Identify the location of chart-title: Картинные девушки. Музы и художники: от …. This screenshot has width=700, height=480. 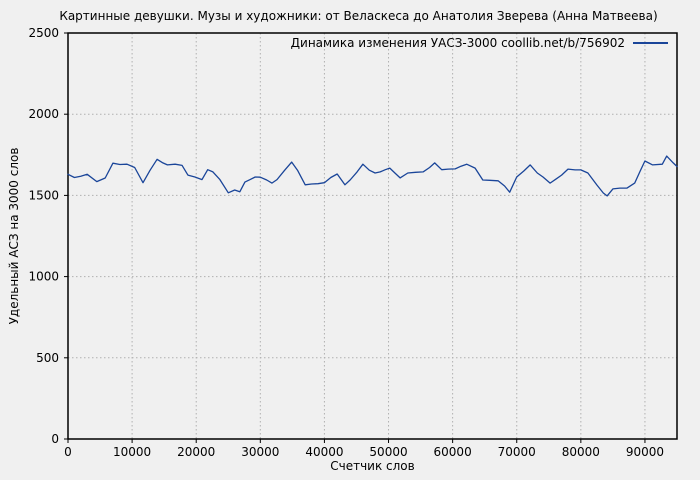
(358, 16).